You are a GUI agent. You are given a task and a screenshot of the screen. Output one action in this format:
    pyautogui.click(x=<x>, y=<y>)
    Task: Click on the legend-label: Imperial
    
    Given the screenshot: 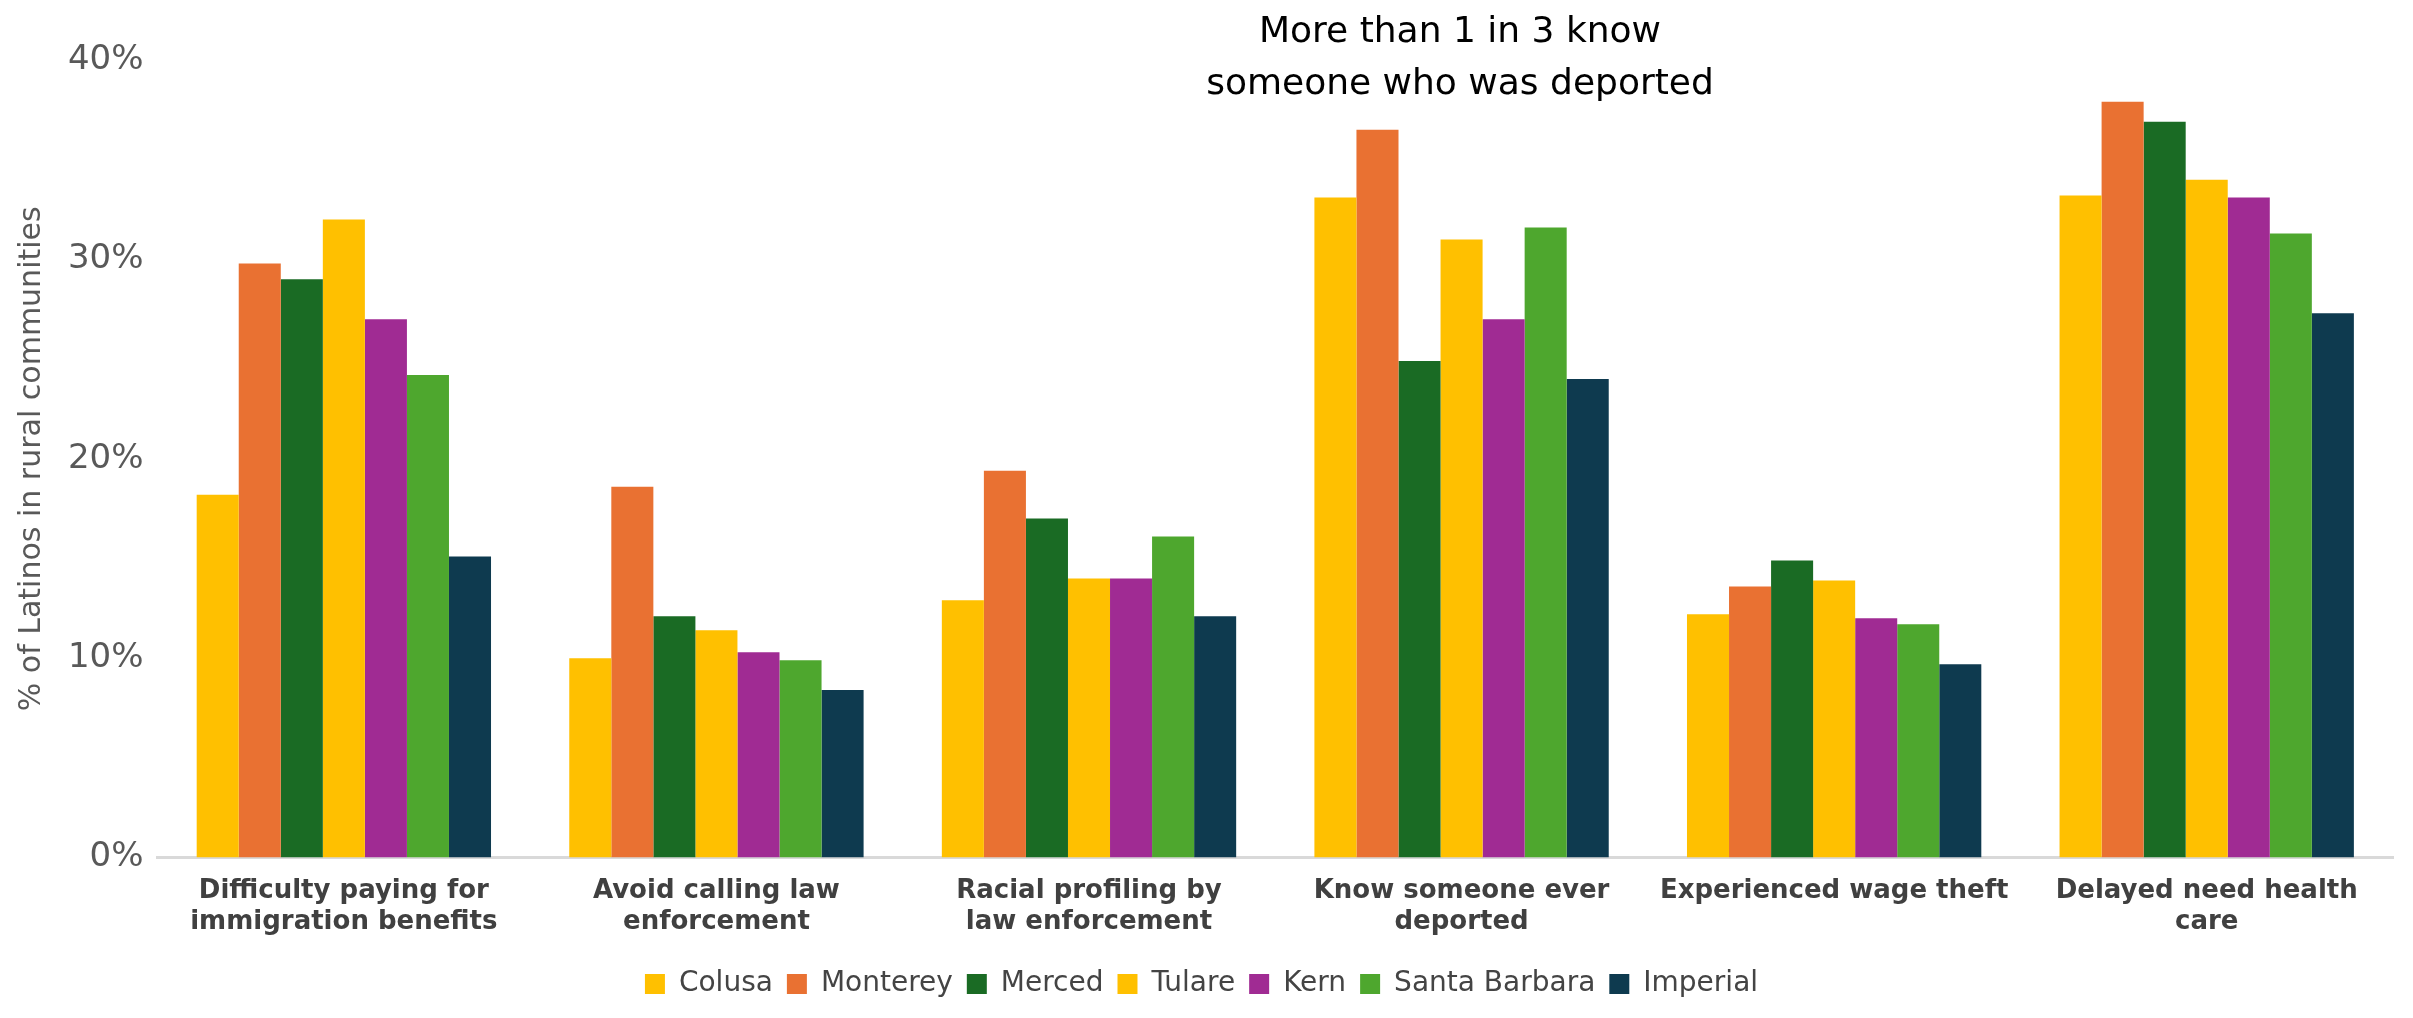 What is the action you would take?
    pyautogui.click(x=1701, y=982)
    